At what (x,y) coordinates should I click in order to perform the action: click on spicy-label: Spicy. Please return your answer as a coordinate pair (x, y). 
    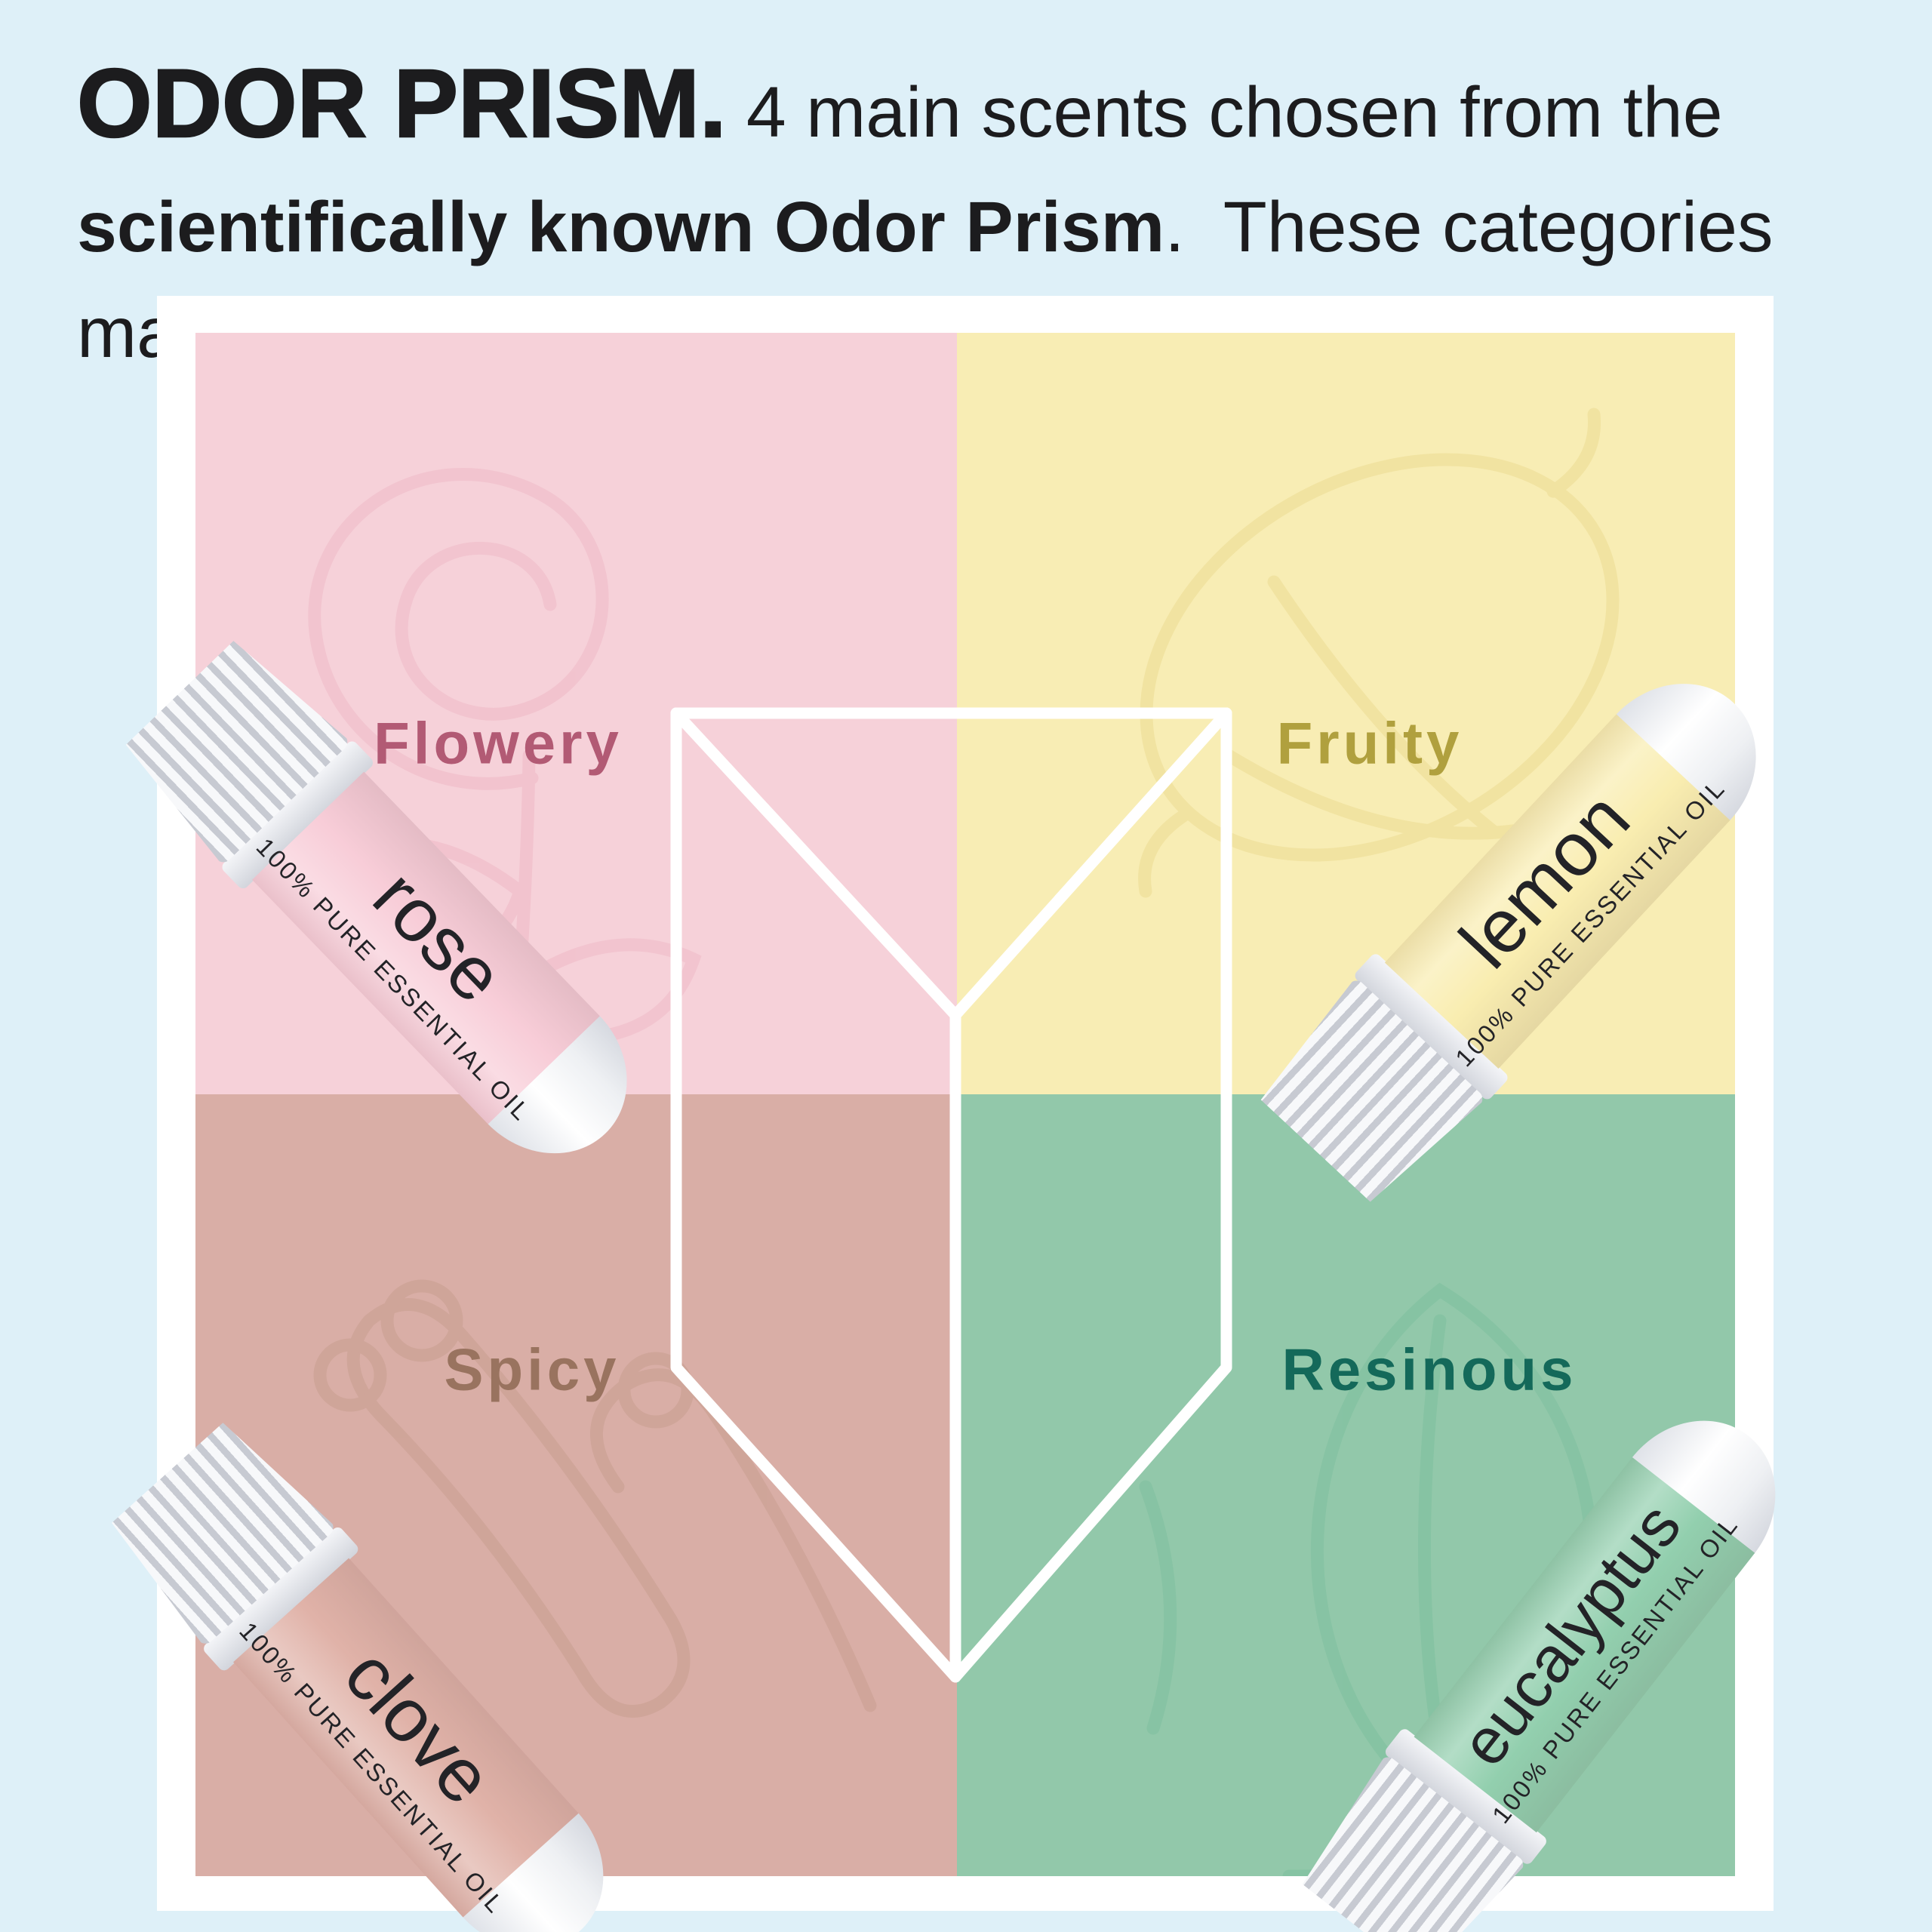
    Looking at the image, I should click on (532, 1369).